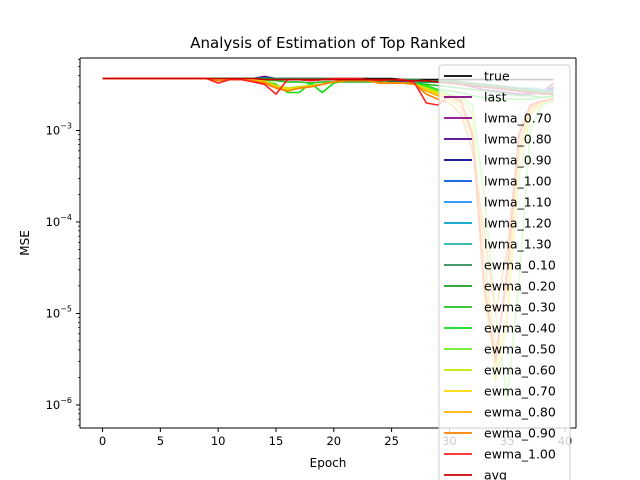 This screenshot has height=480, width=640. Describe the element at coordinates (63, 242) in the screenshot. I see `y-axis-ticks: 10−610−510−410−3` at that location.